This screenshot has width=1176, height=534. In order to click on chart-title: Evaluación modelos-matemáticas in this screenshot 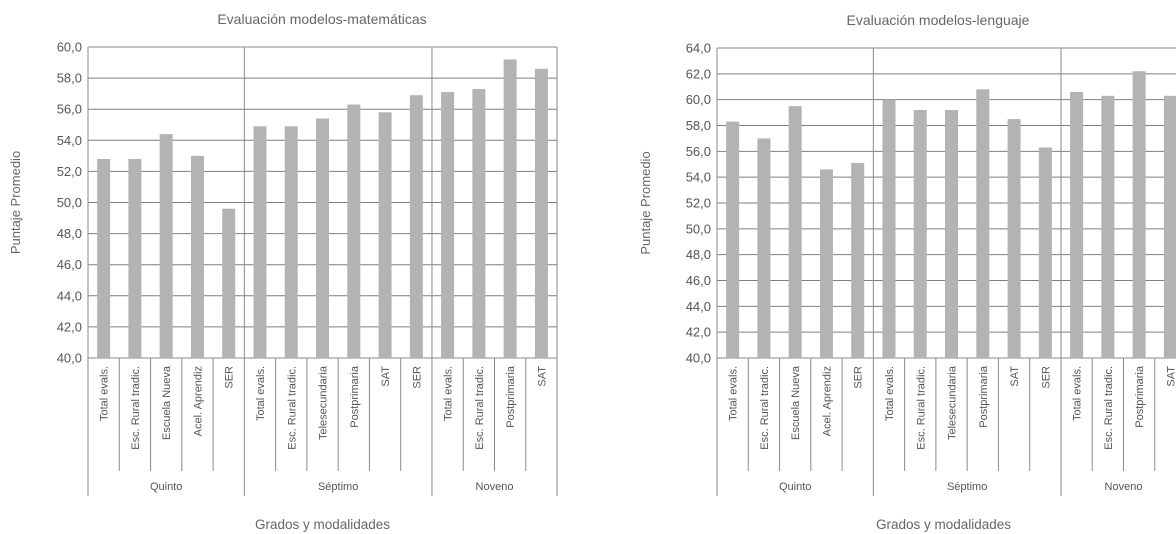, I will do `click(321, 19)`.